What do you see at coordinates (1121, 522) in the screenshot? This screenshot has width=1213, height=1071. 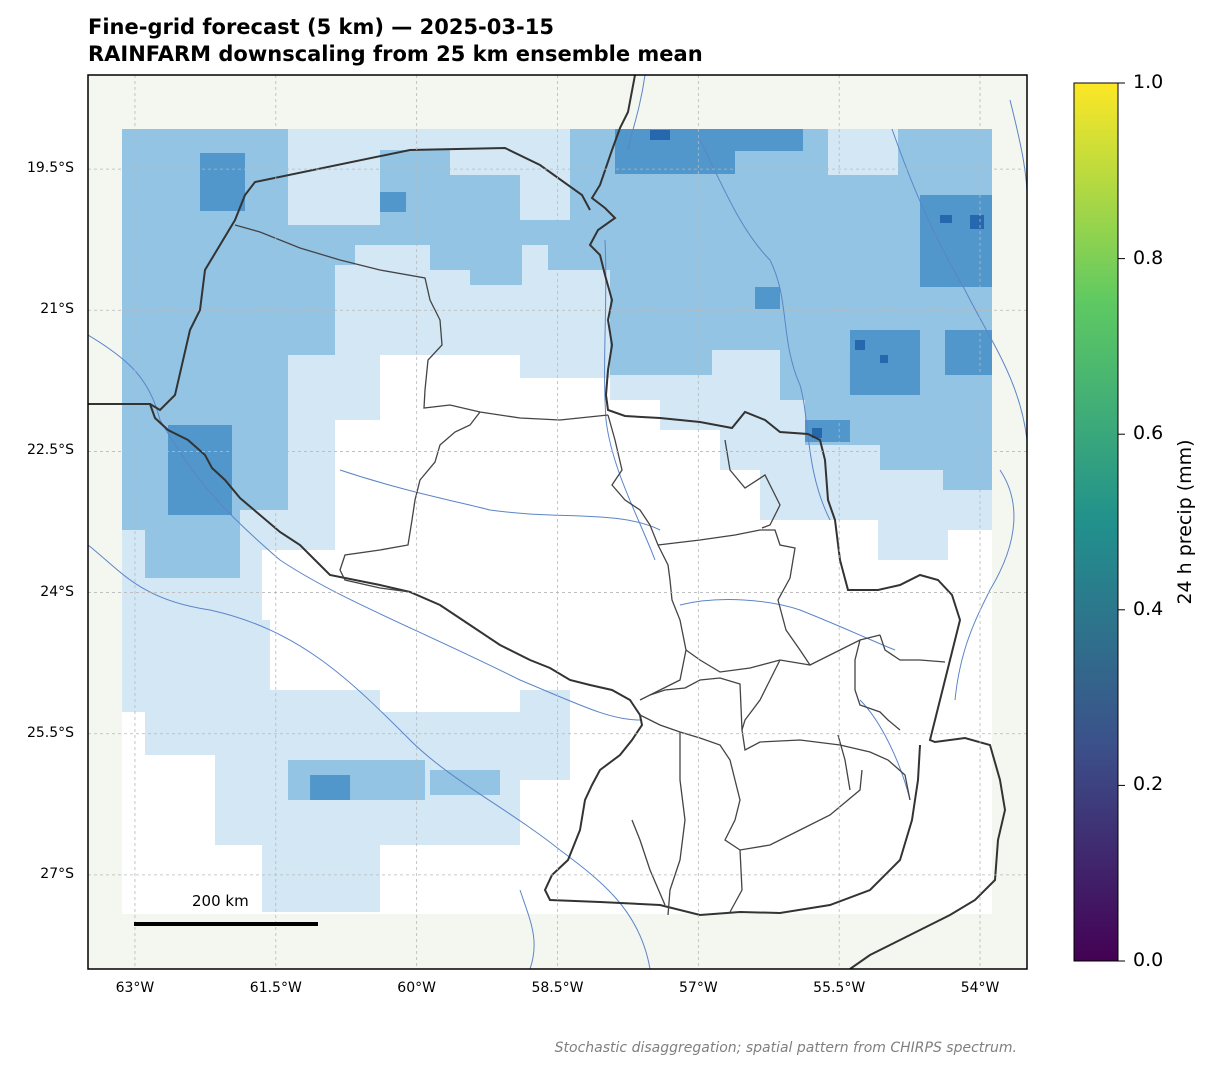 I see `colorbar-tick-marks` at bounding box center [1121, 522].